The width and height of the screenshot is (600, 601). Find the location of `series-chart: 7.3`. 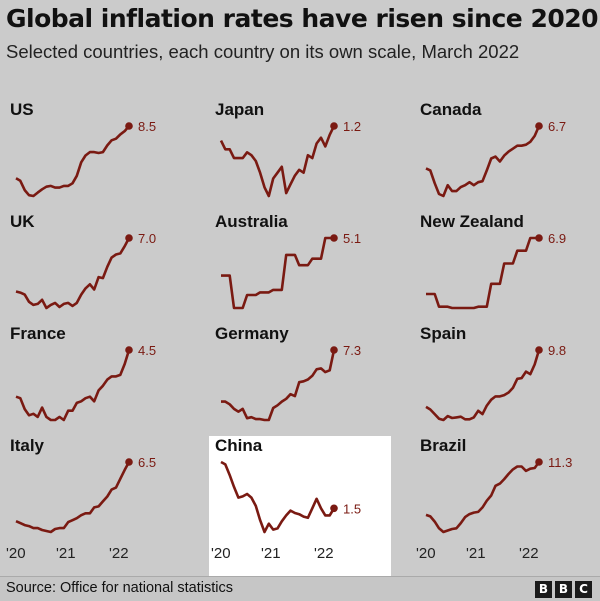

series-chart: 7.3 is located at coordinates (291, 382).